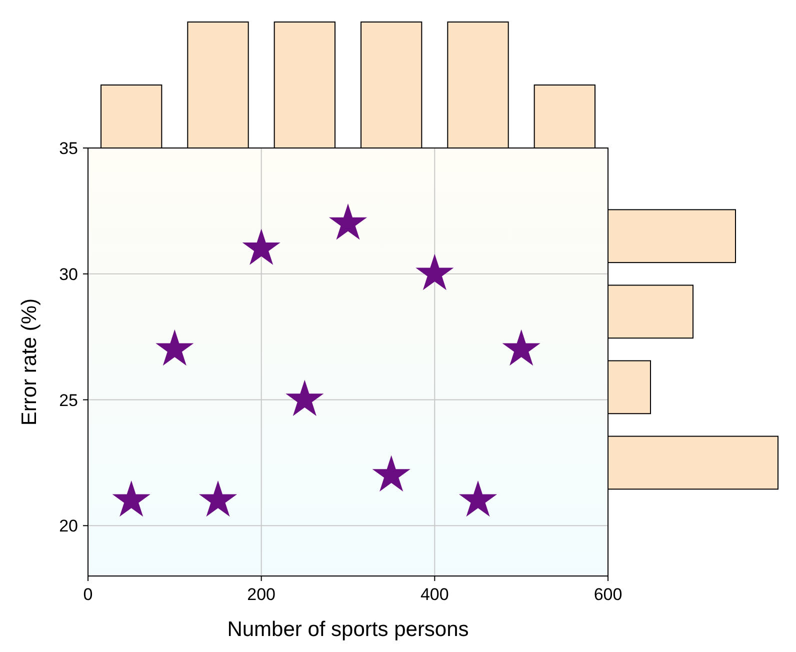 This screenshot has height=652, width=796. What do you see at coordinates (434, 594) in the screenshot?
I see `x-tick-label: 400` at bounding box center [434, 594].